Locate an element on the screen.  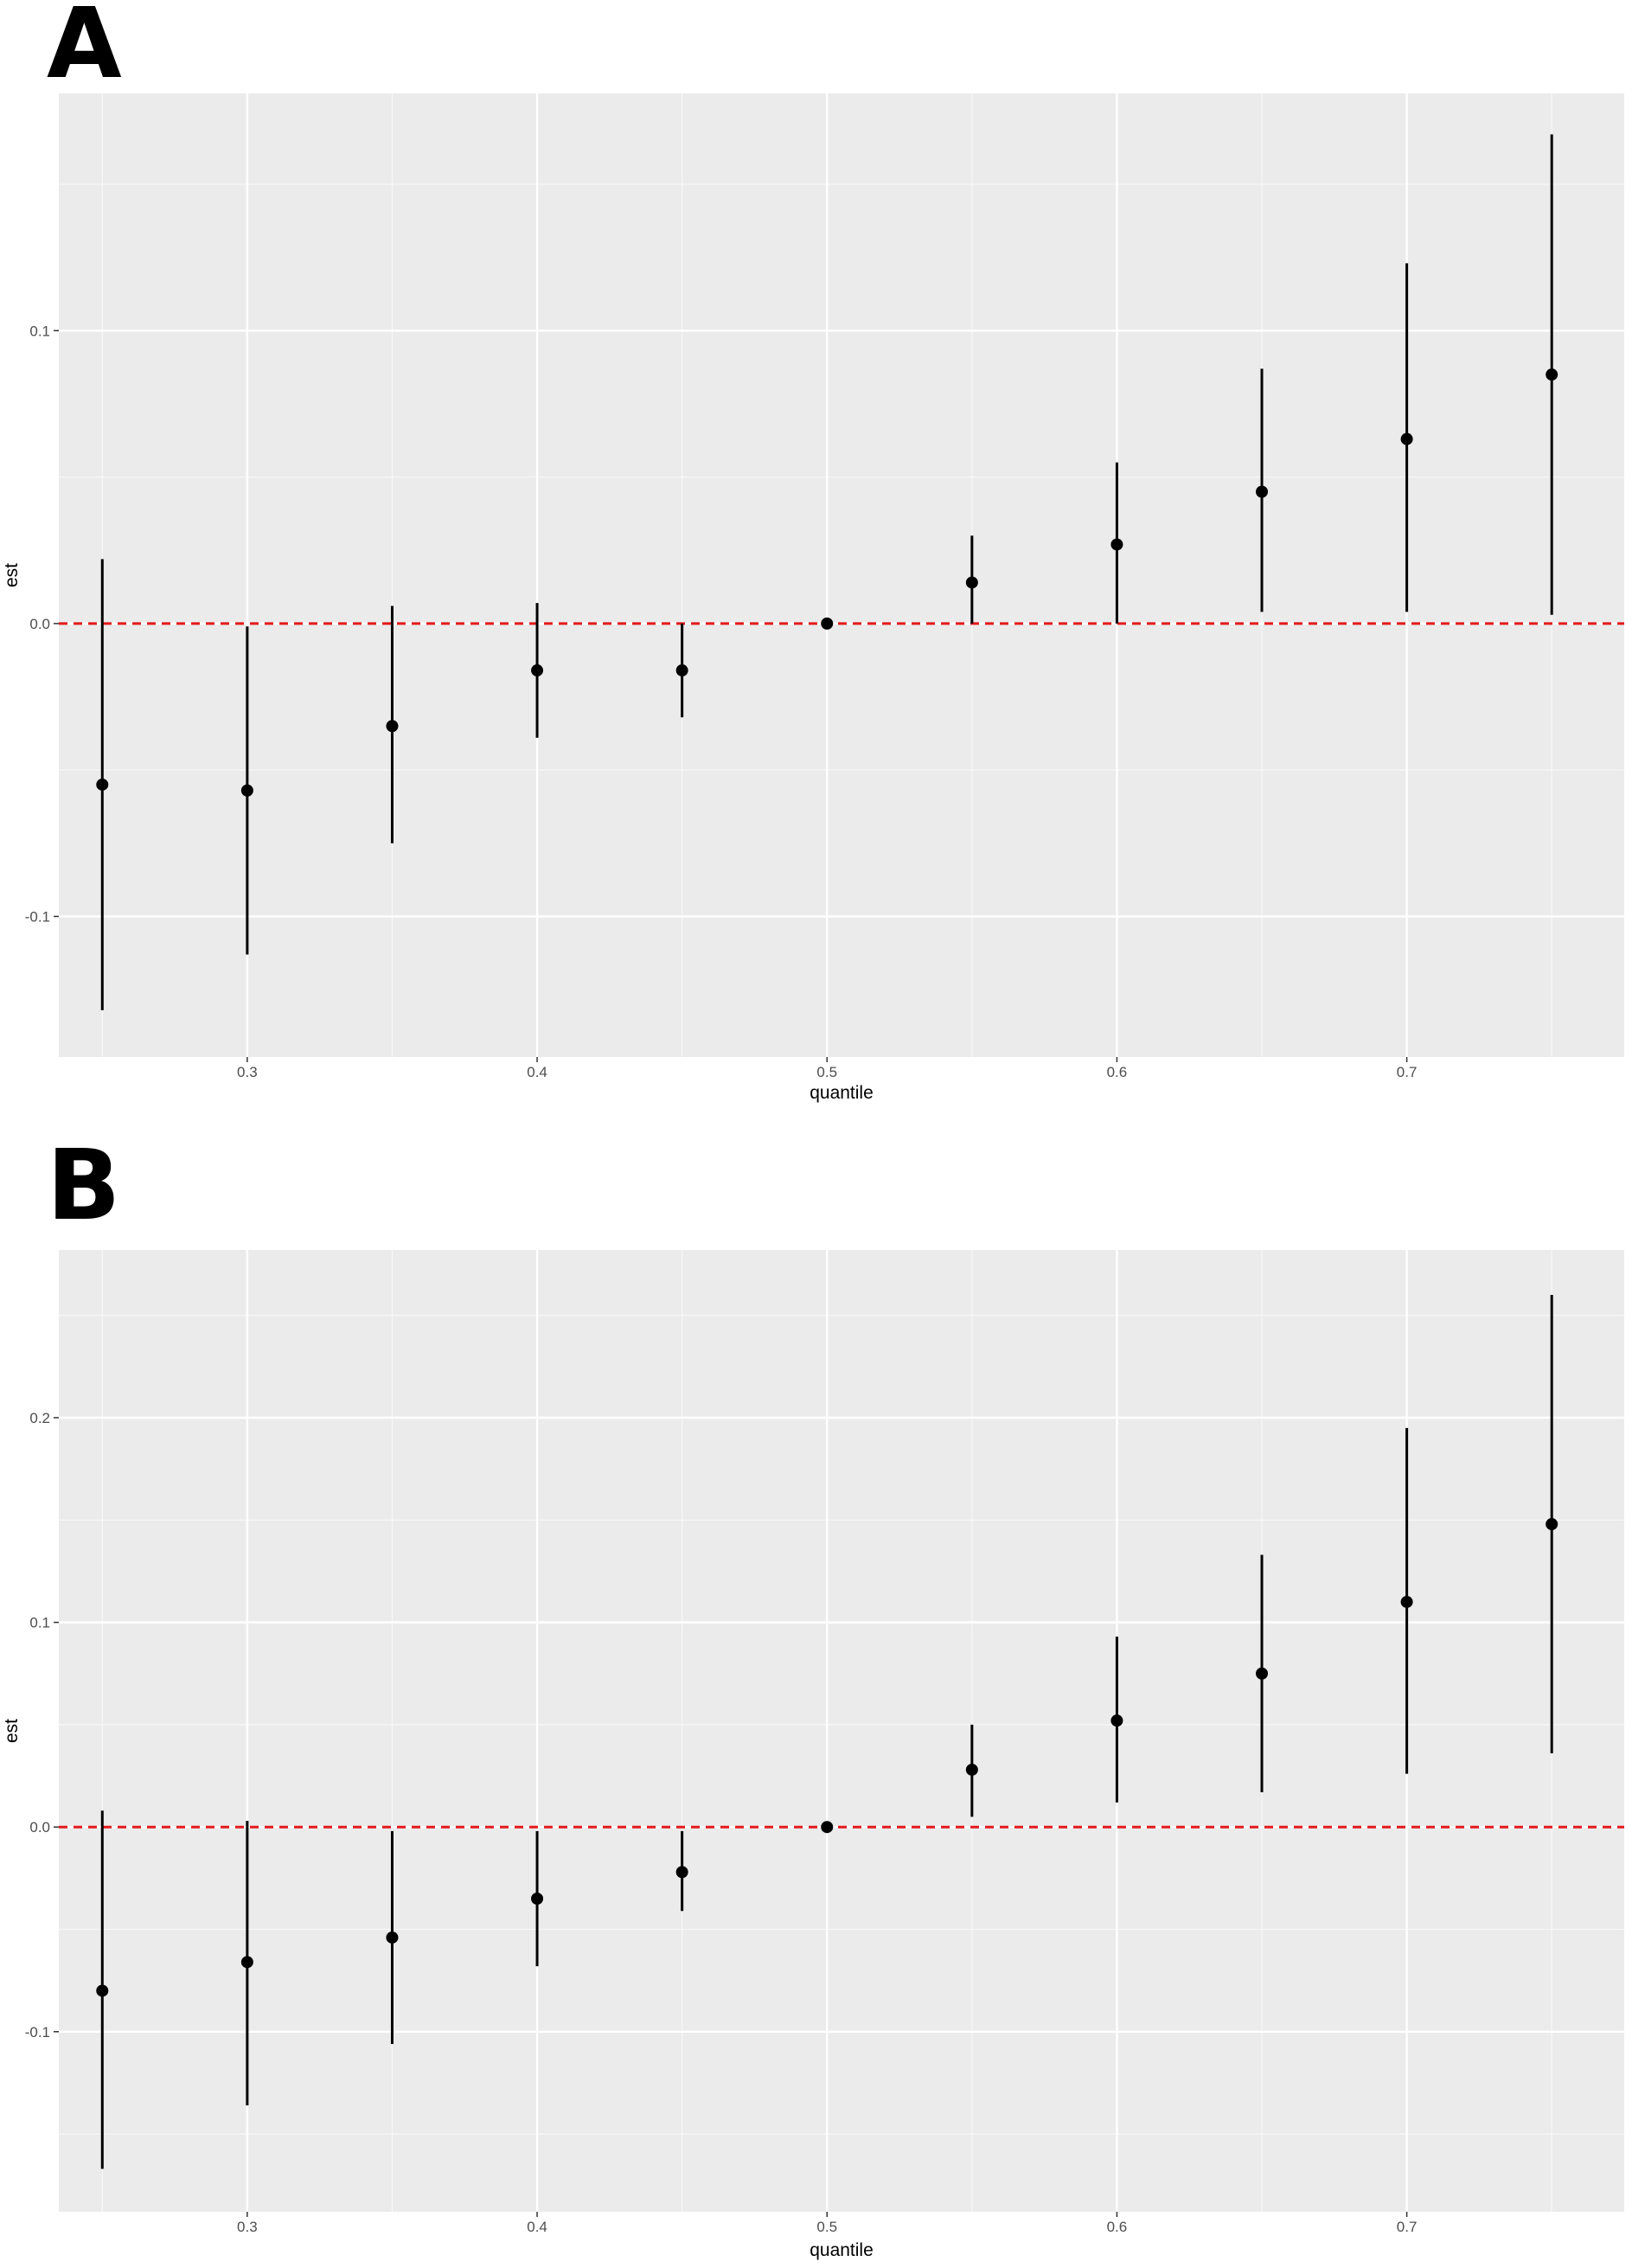
panel-label: A is located at coordinates (84, 50).